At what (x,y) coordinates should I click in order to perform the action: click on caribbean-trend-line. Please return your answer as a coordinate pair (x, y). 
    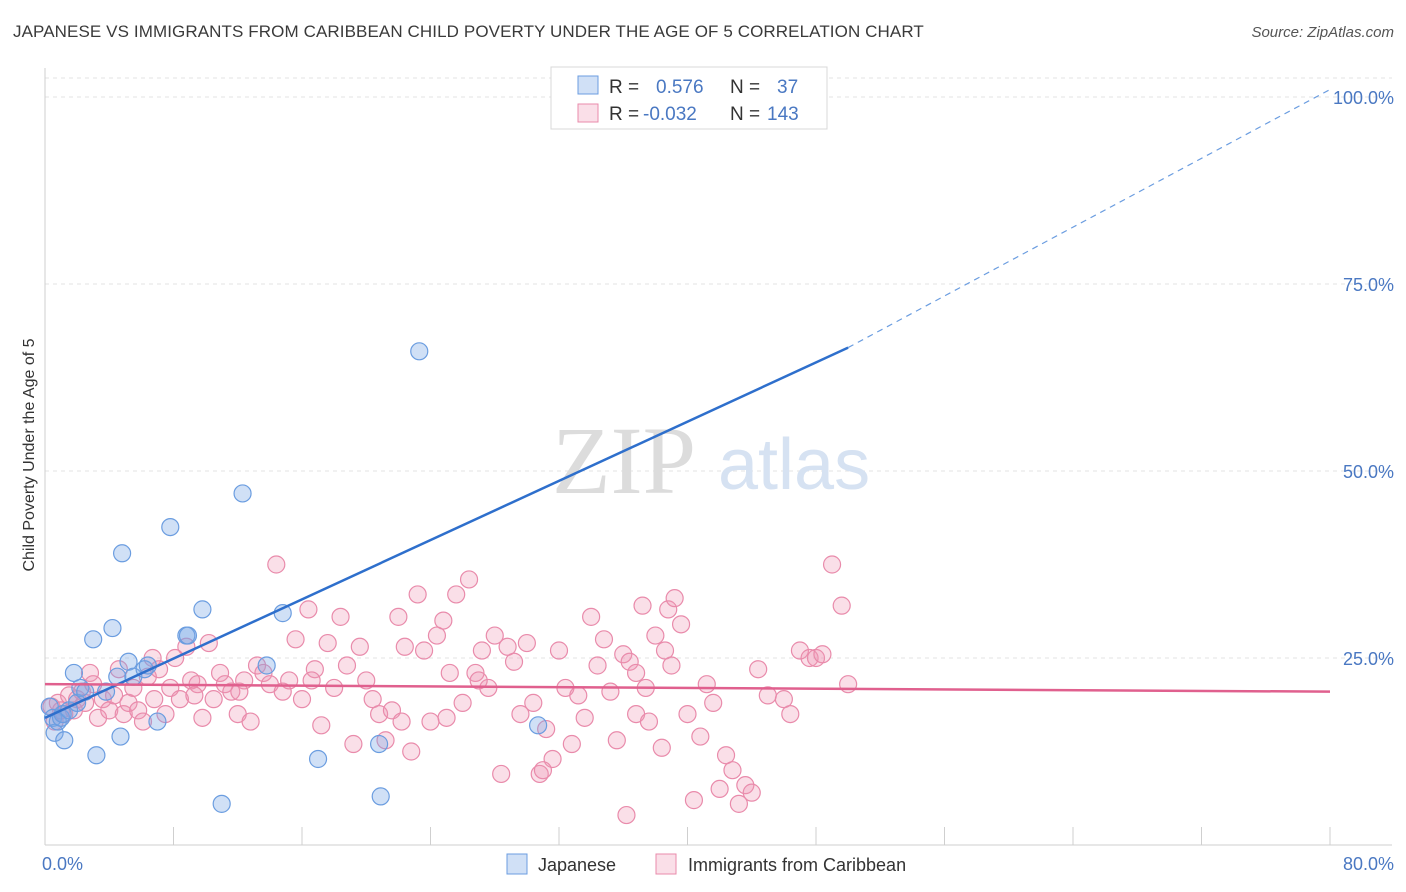
    Looking at the image, I should click on (687, 687).